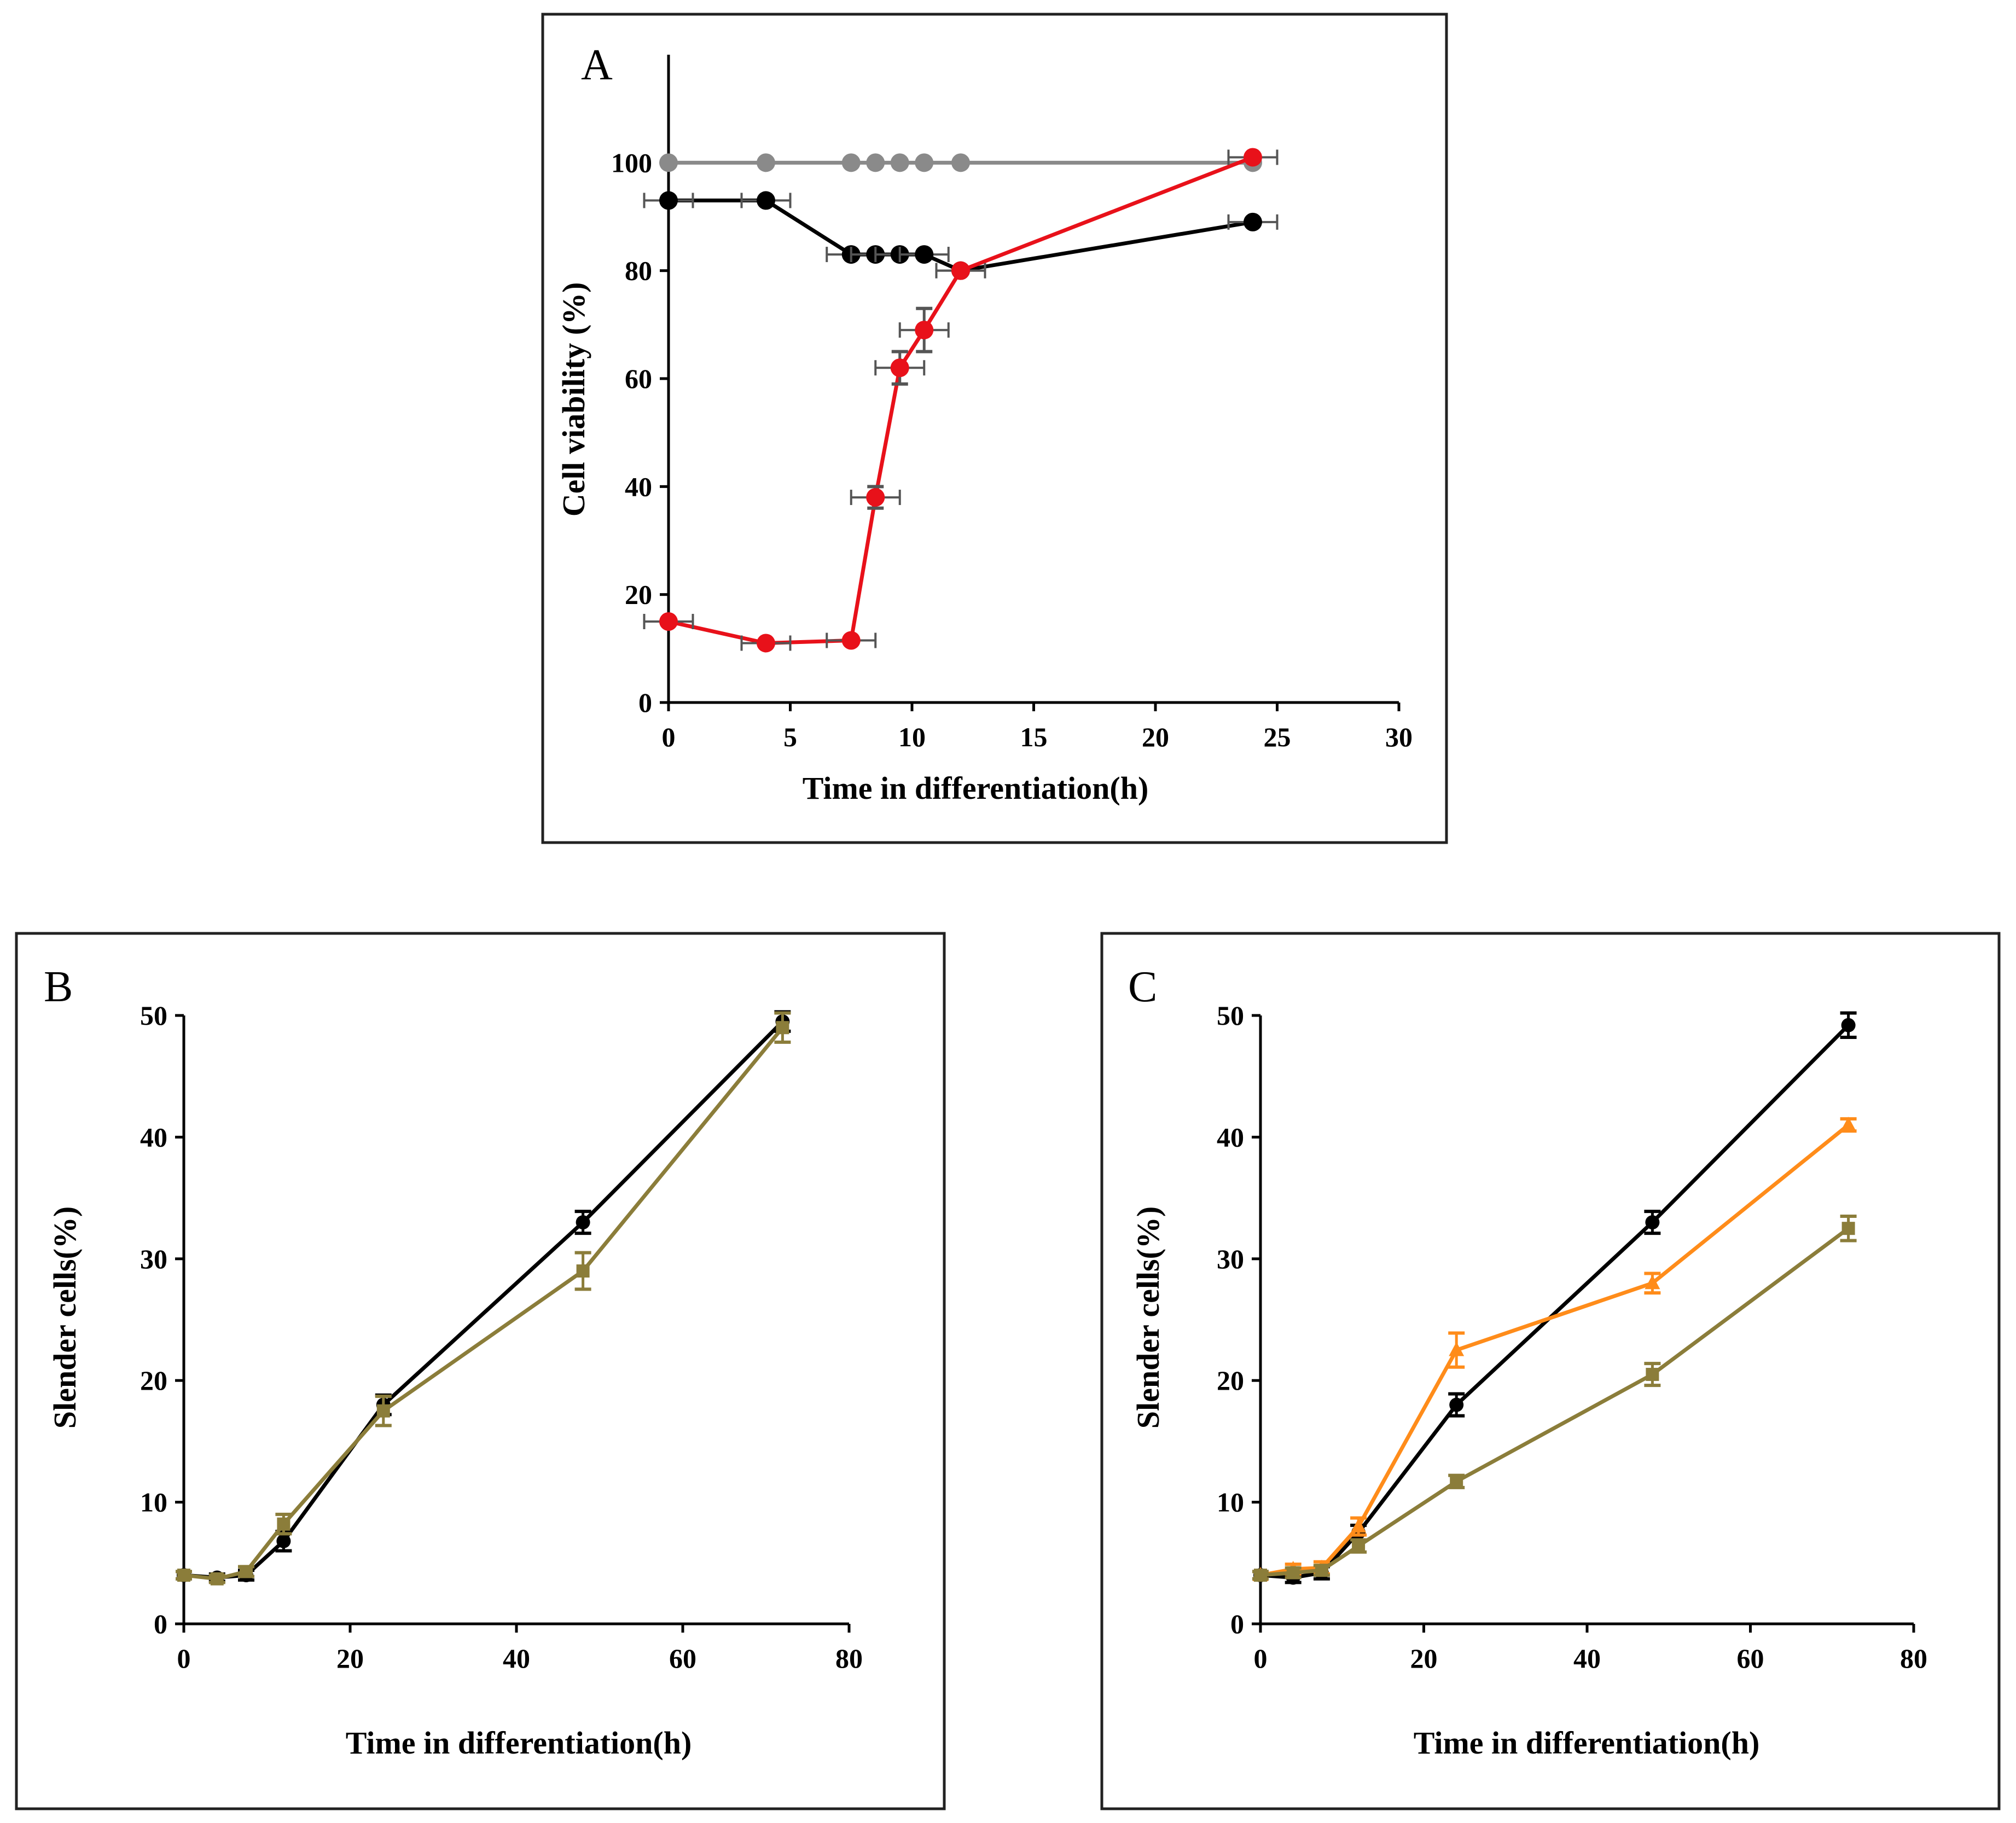  Describe the element at coordinates (597, 65) in the screenshot. I see `panel-a-label: A` at that location.